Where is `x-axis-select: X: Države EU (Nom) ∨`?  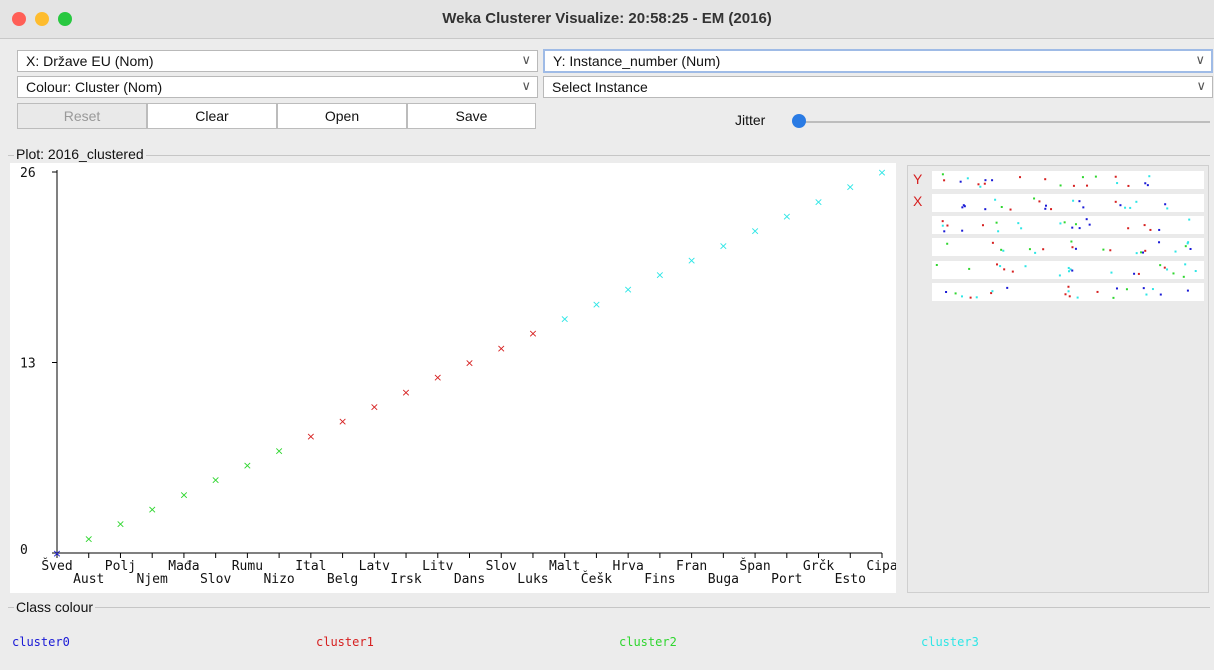
x-axis-select: X: Države EU (Nom) ∨ is located at coordinates (277, 61).